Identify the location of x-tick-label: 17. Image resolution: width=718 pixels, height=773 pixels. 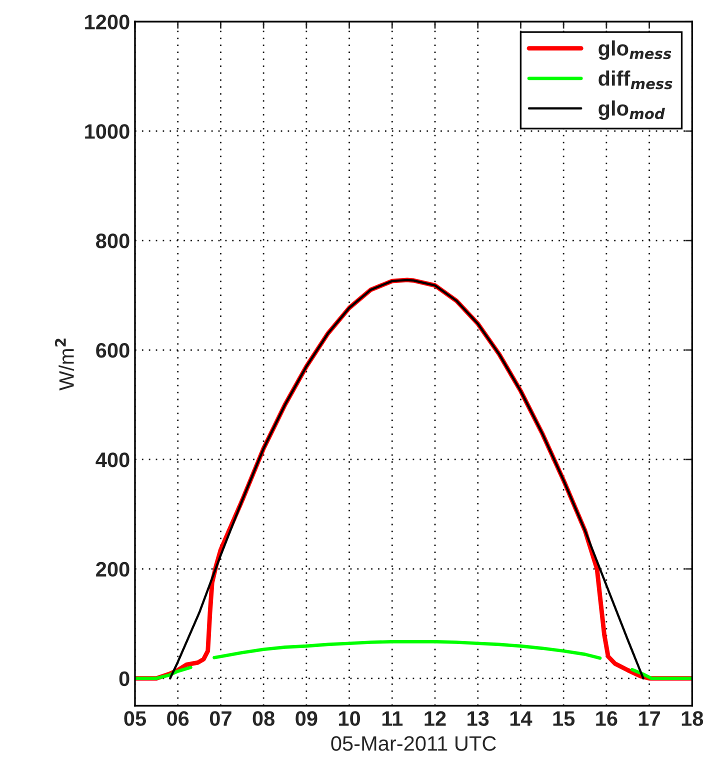
(649, 718).